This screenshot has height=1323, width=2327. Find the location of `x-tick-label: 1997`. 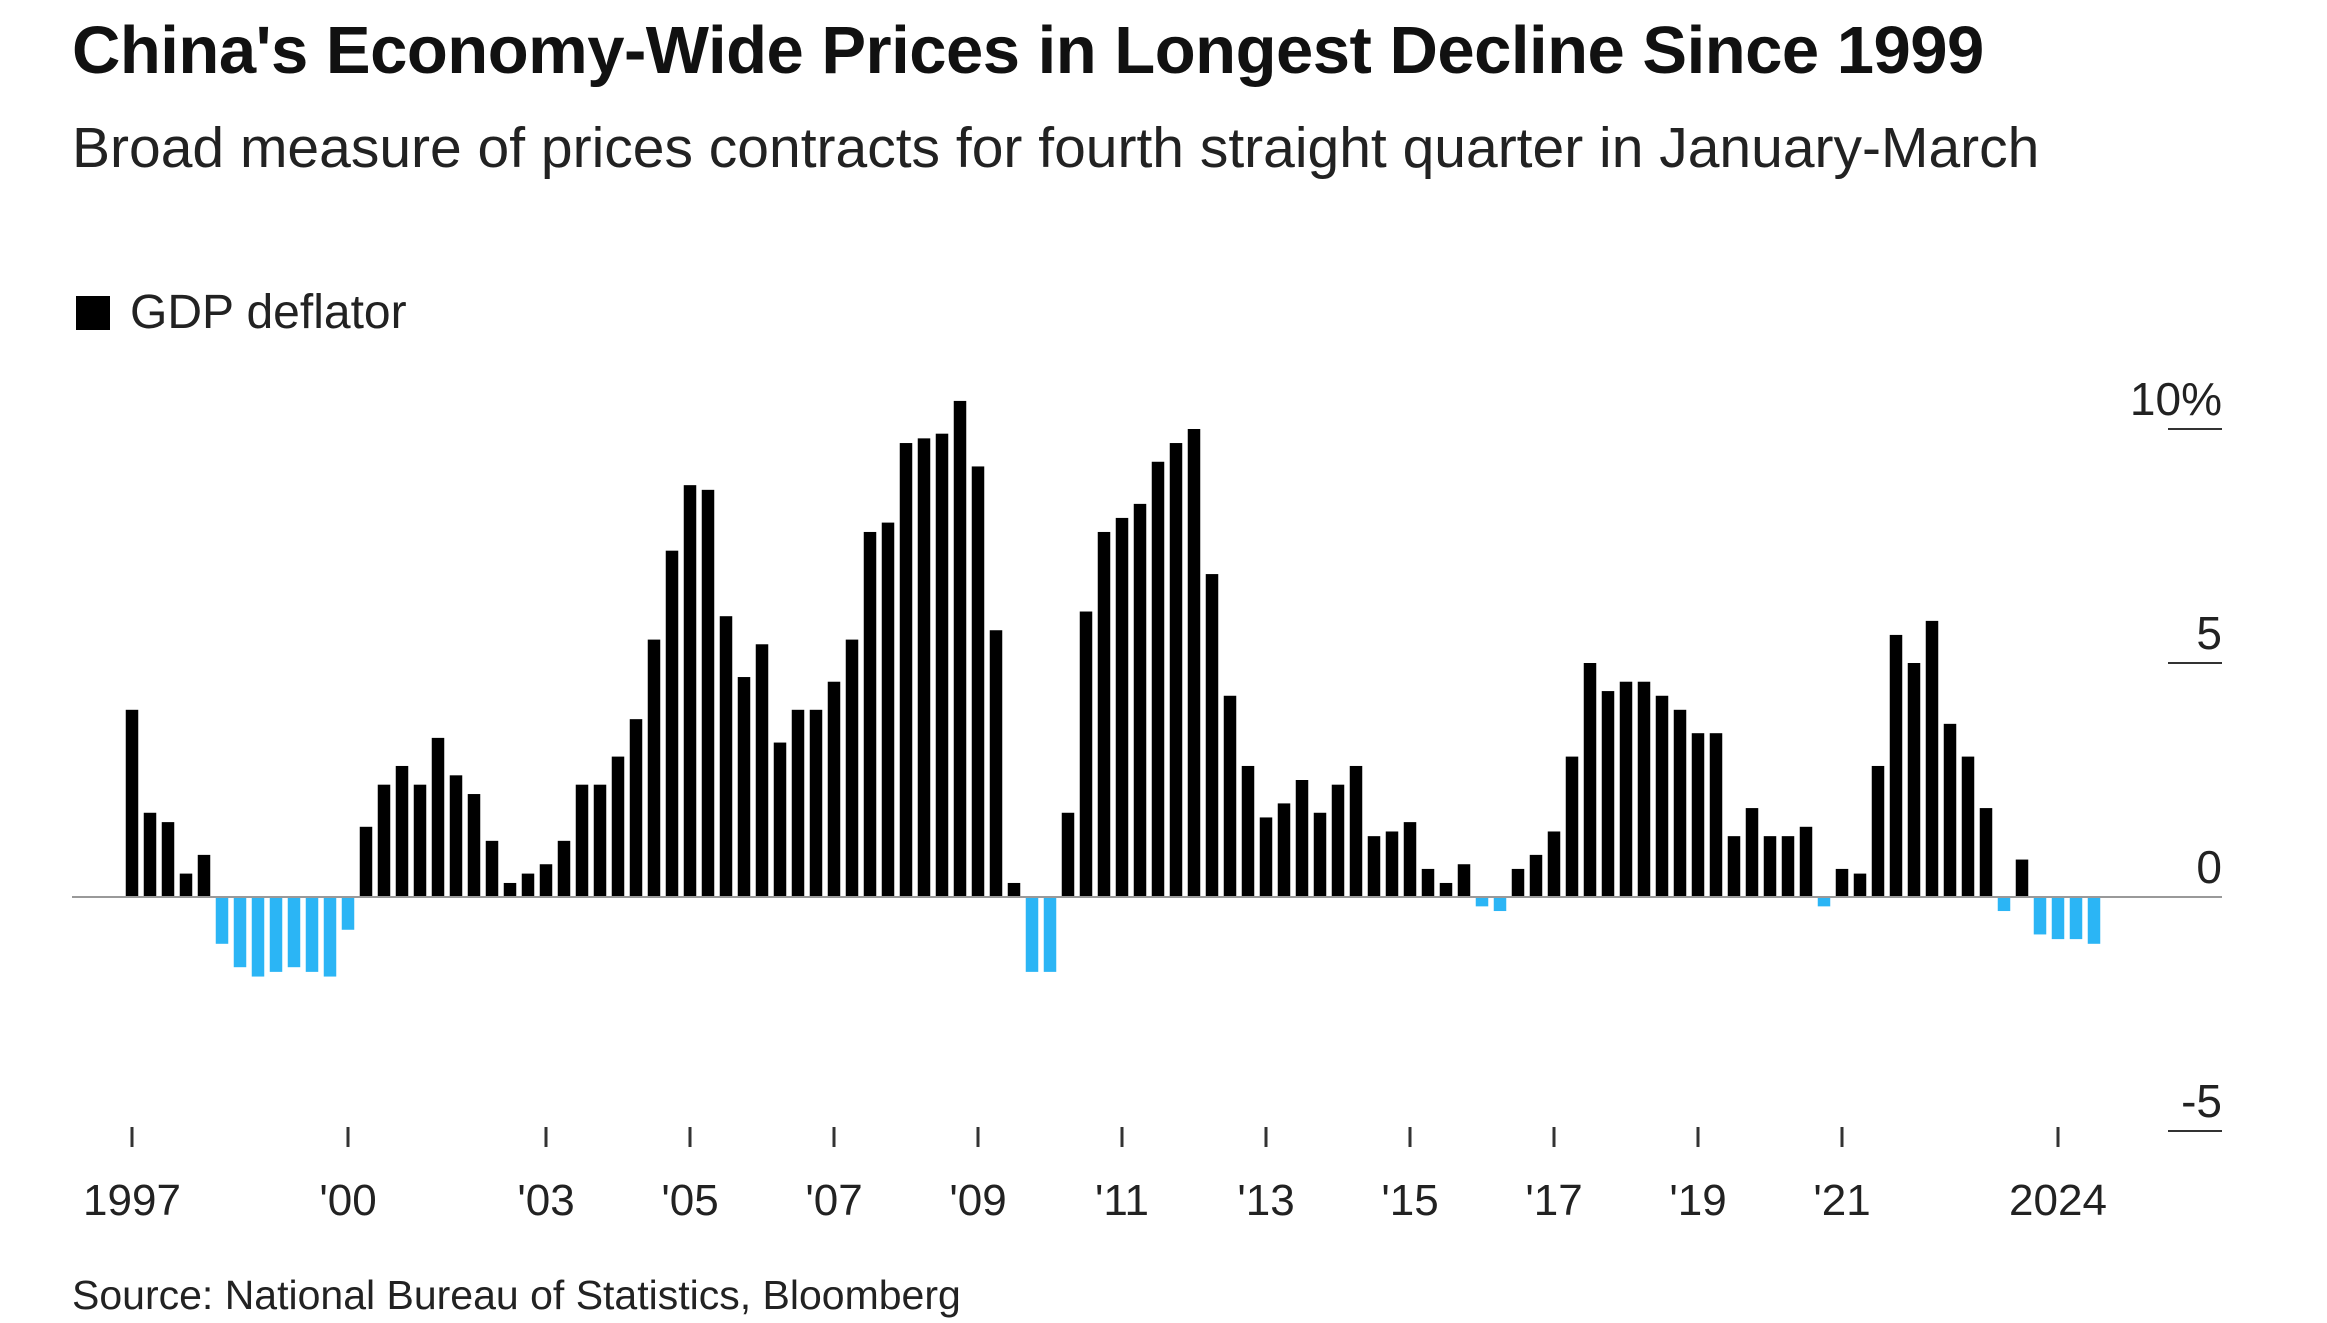

x-tick-label: 1997 is located at coordinates (132, 1200).